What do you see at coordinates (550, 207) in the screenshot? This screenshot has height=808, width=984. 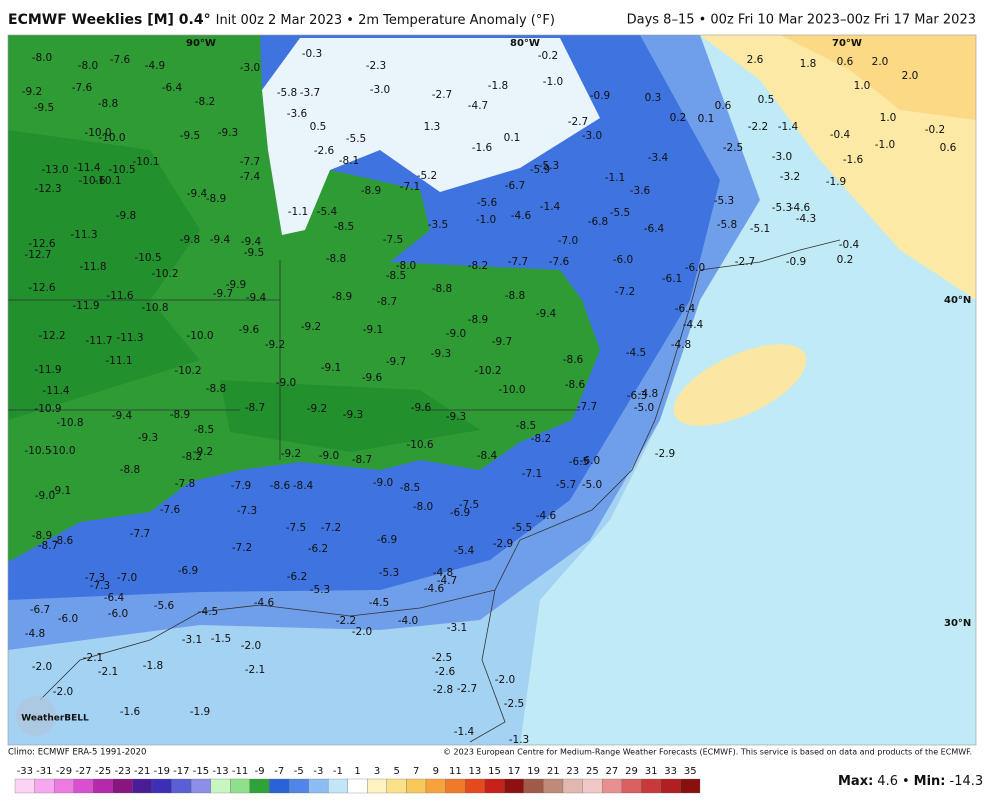 I see `anomaly-value: -1.4` at bounding box center [550, 207].